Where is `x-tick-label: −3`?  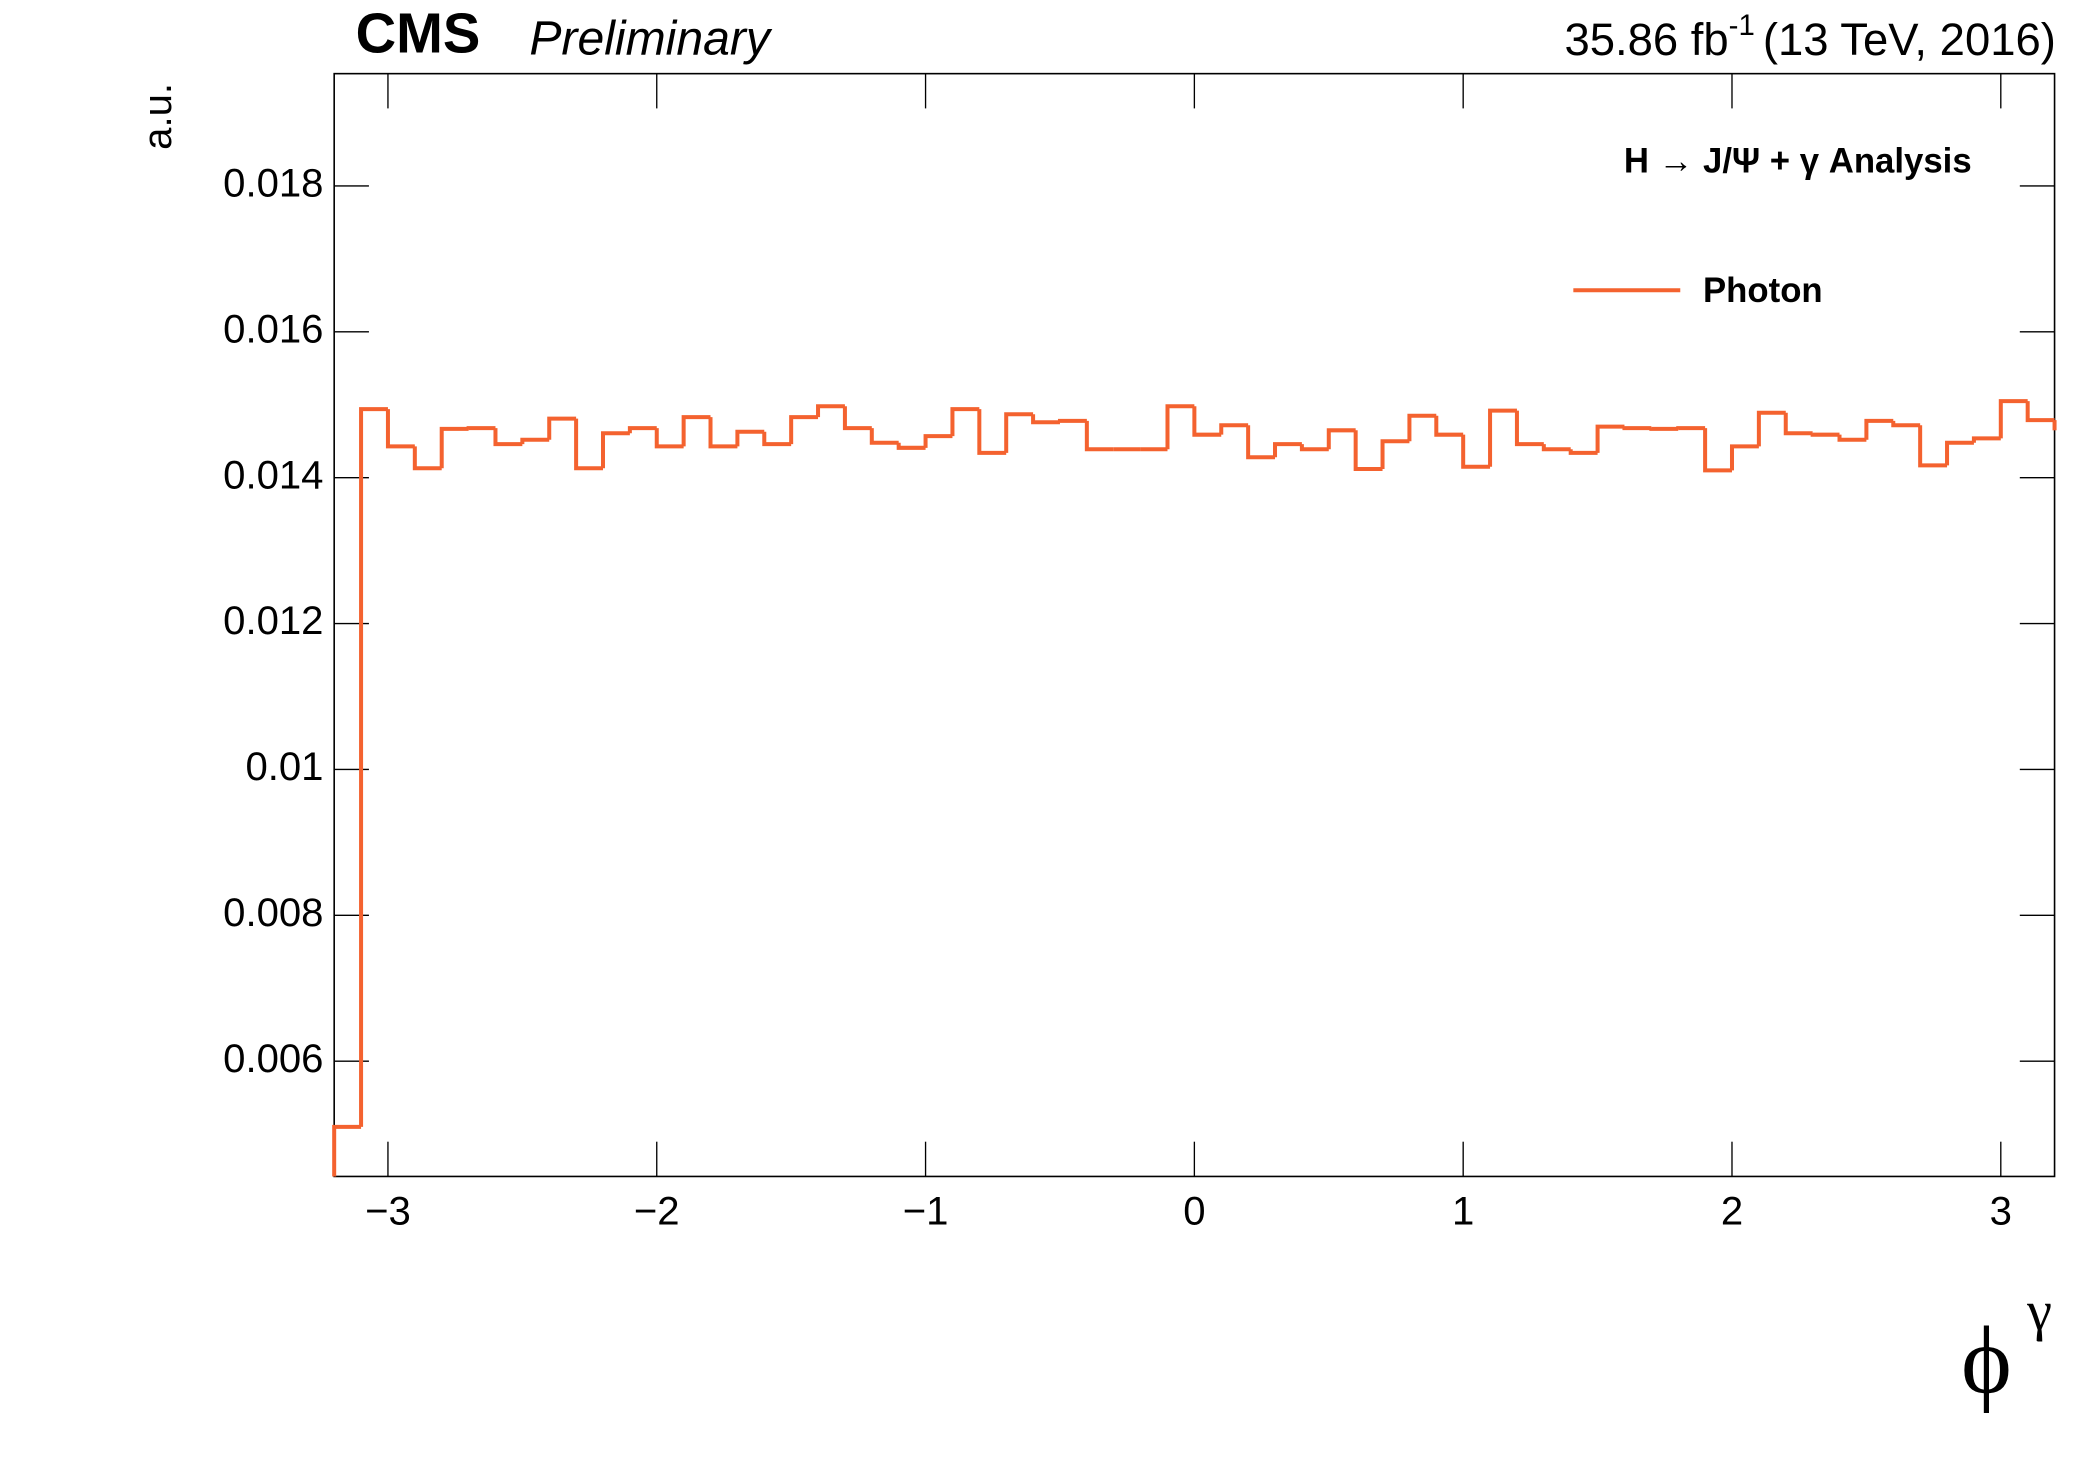 x-tick-label: −3 is located at coordinates (388, 1211).